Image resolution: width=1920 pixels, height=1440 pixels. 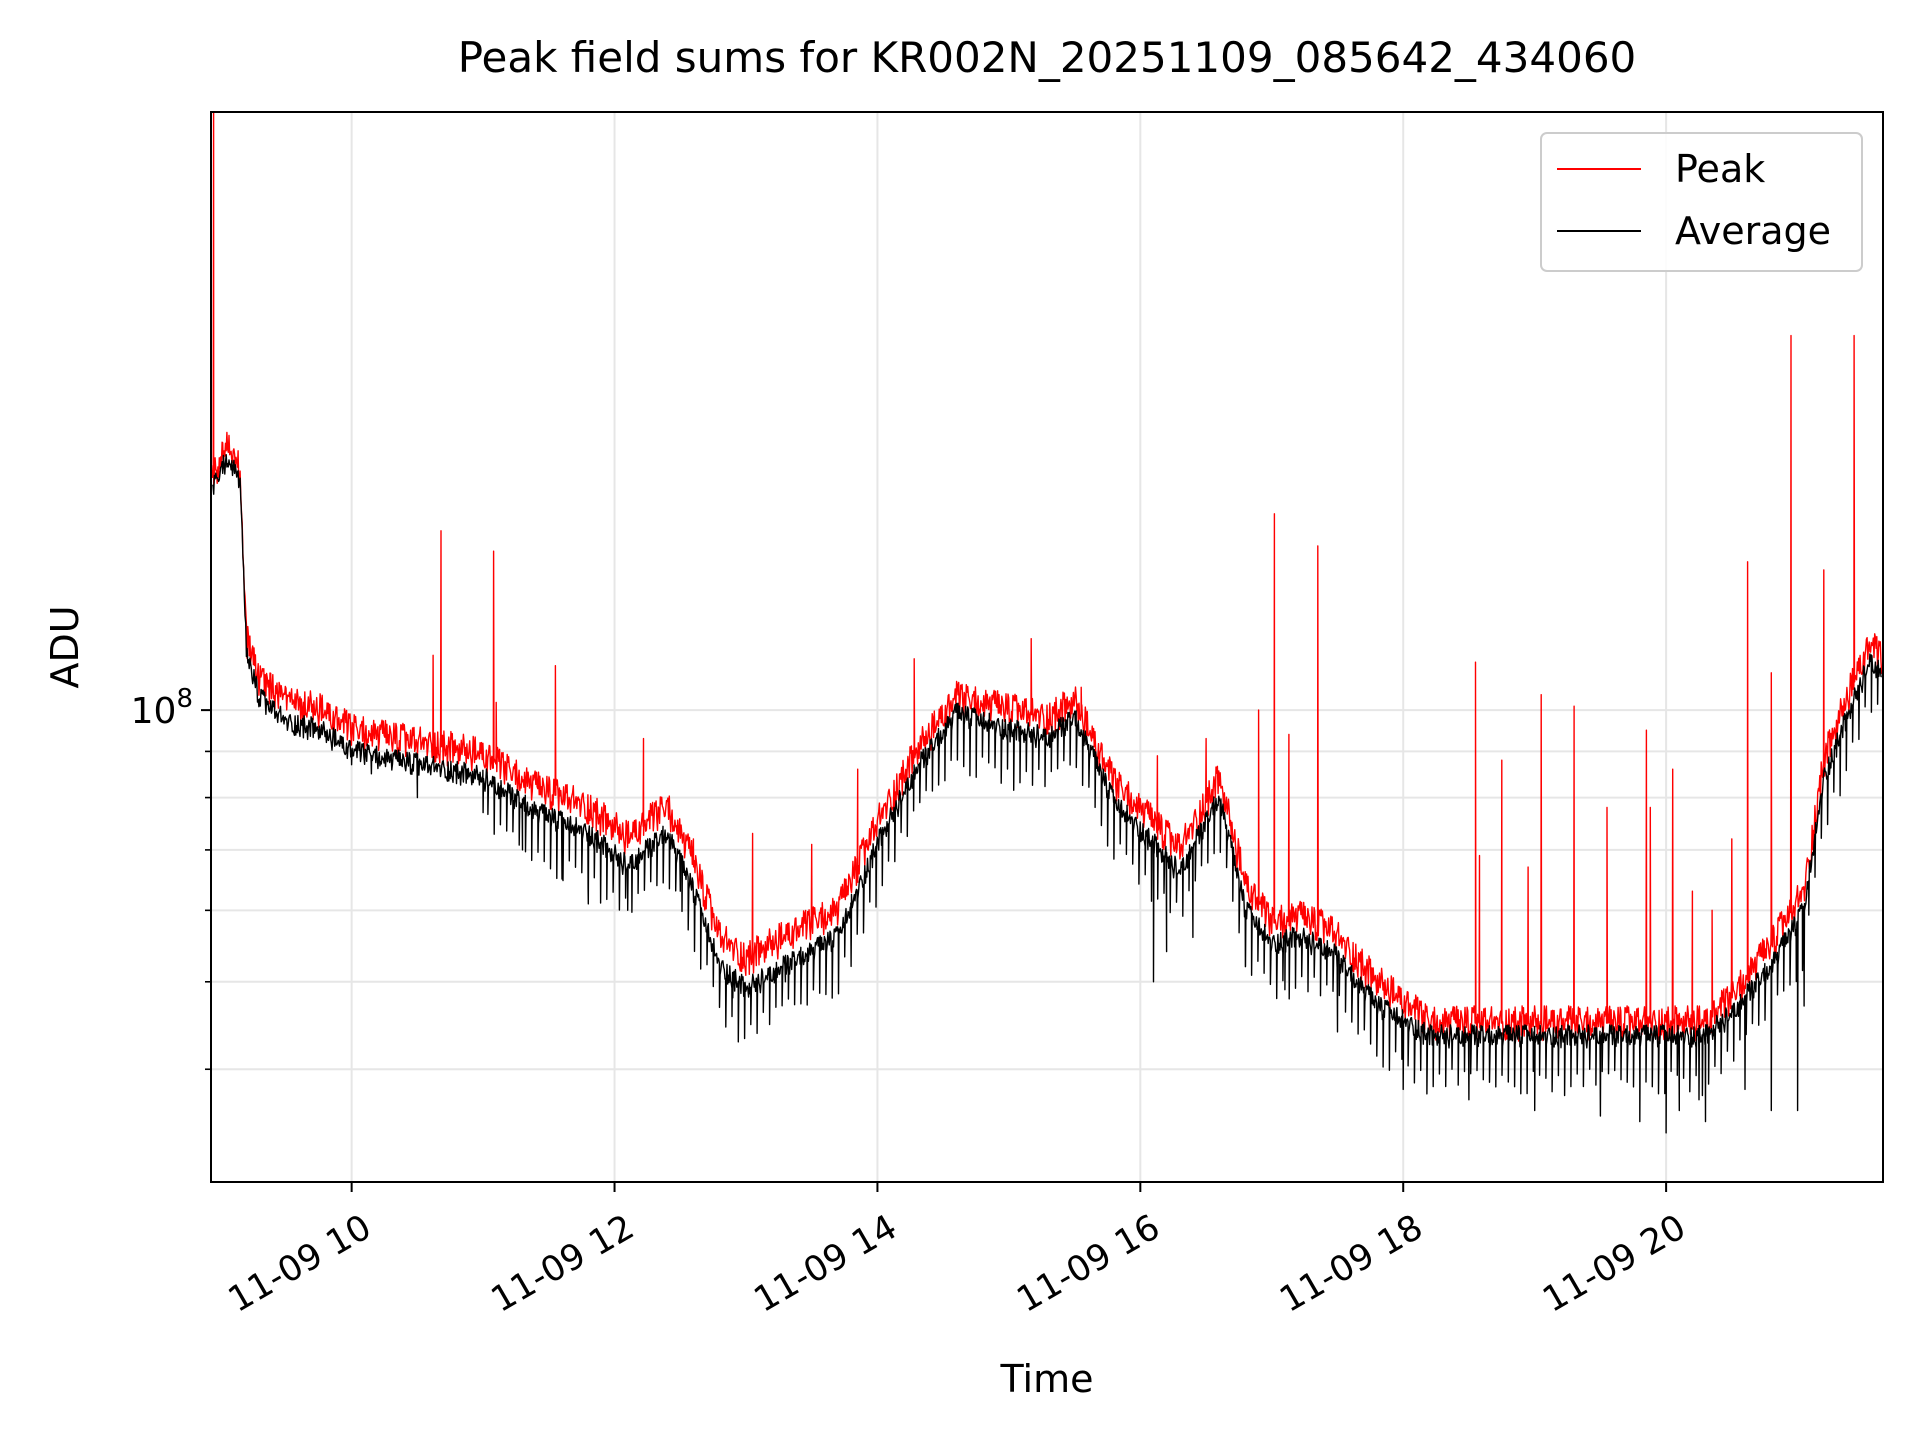 I want to click on y-axis: 108, so click(x=171, y=877).